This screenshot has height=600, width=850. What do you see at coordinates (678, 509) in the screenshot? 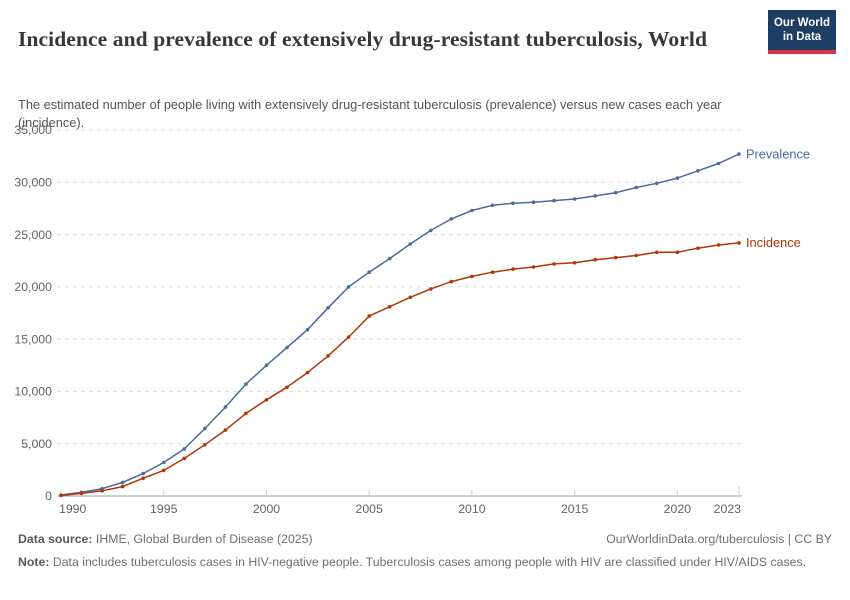
I see `x-tick-label: 2020` at bounding box center [678, 509].